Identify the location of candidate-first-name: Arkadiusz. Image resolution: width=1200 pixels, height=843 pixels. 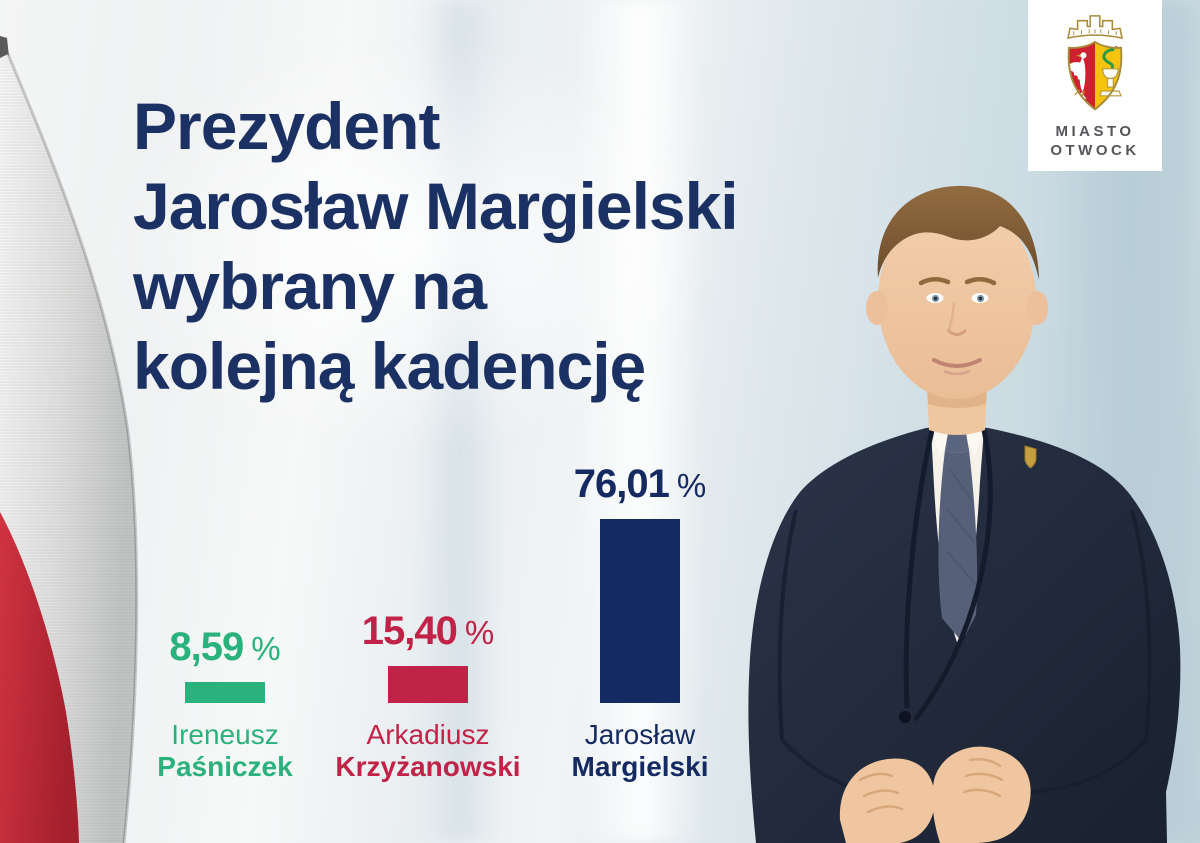
(428, 734).